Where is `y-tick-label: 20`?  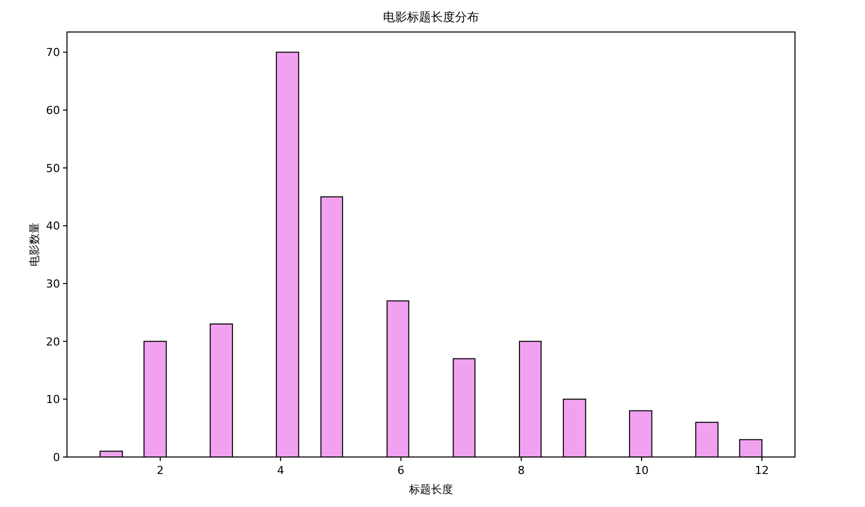
y-tick-label: 20 is located at coordinates (53, 341).